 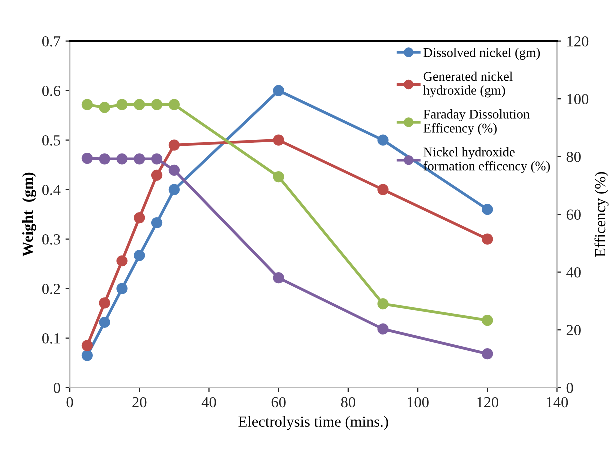 I want to click on y2-tick-label: 40, so click(x=573, y=272).